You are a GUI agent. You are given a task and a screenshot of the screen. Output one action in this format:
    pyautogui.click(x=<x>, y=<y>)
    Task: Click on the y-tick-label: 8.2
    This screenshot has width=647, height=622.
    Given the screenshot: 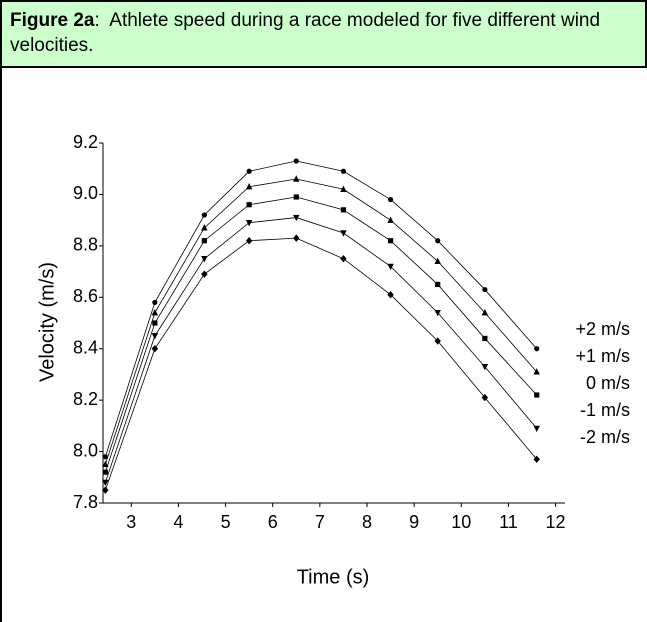 What is the action you would take?
    pyautogui.click(x=85, y=399)
    